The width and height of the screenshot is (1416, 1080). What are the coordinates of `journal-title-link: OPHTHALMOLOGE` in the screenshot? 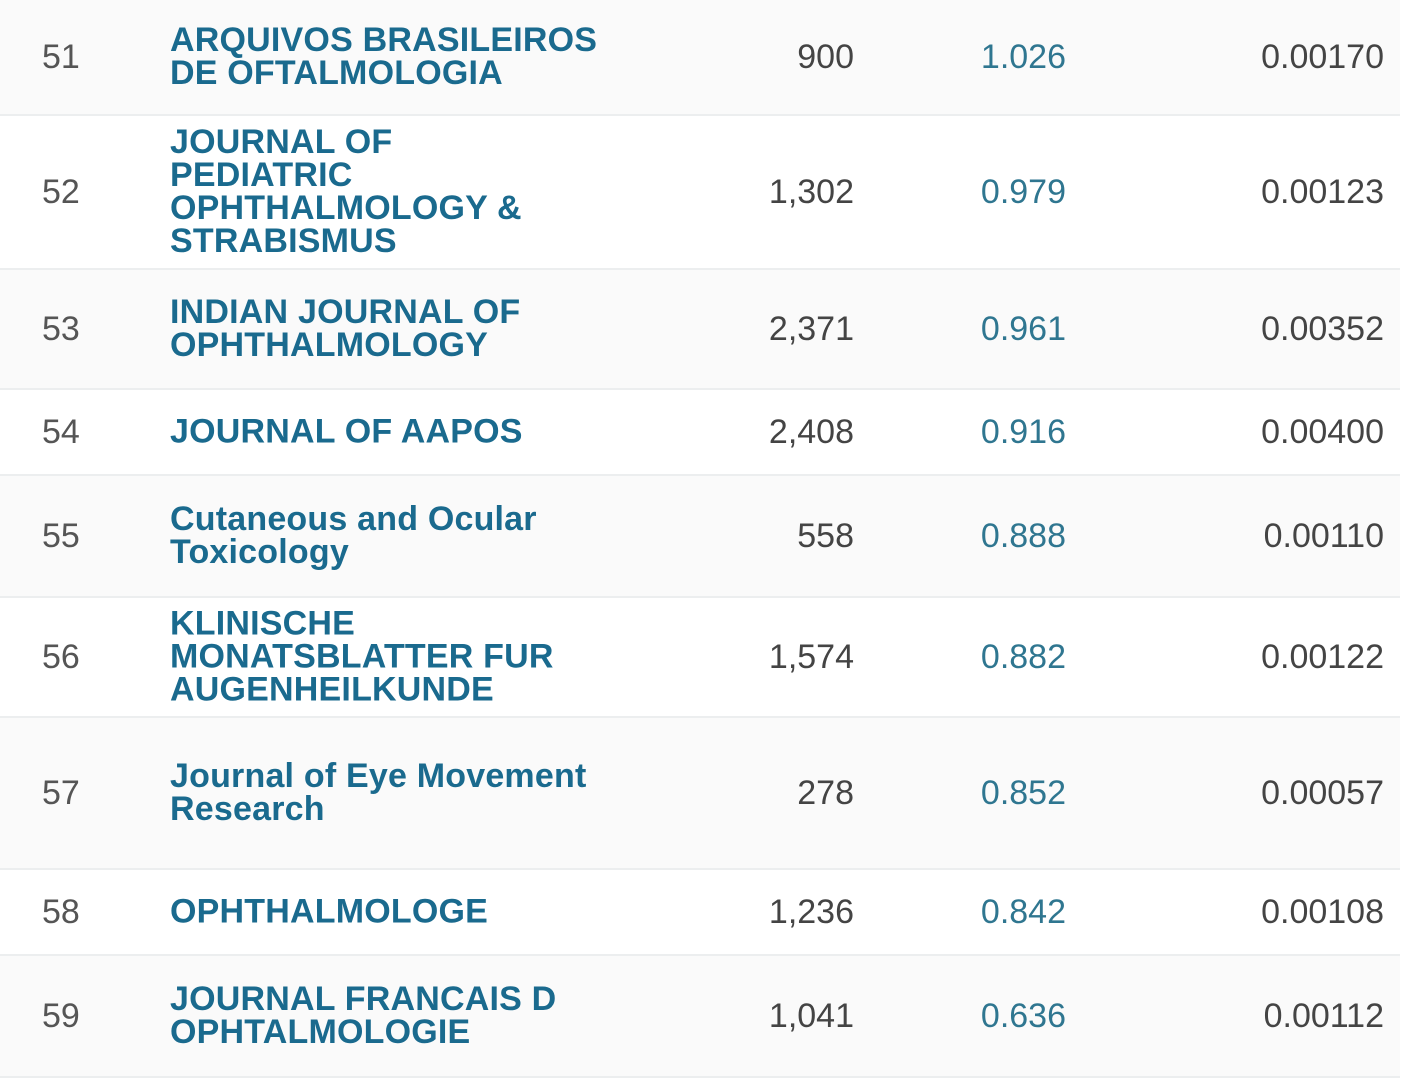 It's located at (329, 911).